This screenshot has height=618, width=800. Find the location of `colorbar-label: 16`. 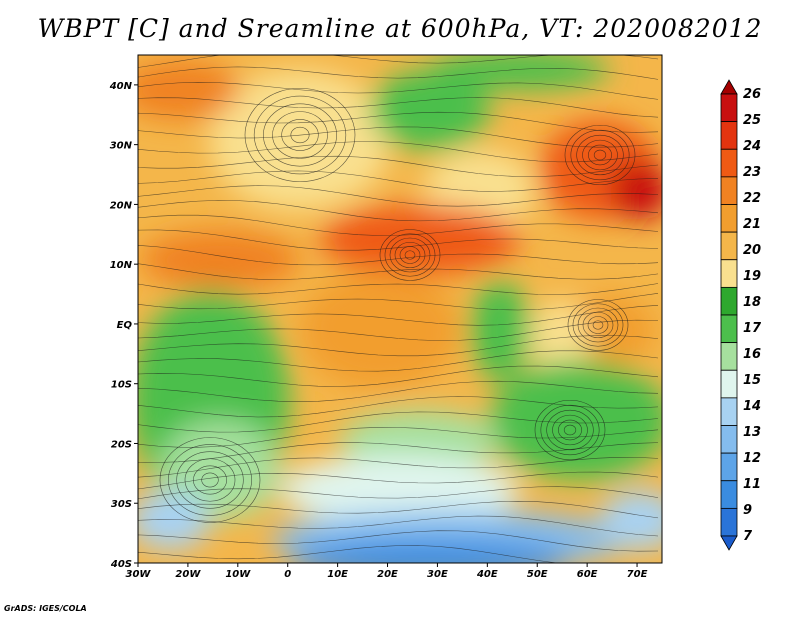

colorbar-label: 16 is located at coordinates (752, 354).